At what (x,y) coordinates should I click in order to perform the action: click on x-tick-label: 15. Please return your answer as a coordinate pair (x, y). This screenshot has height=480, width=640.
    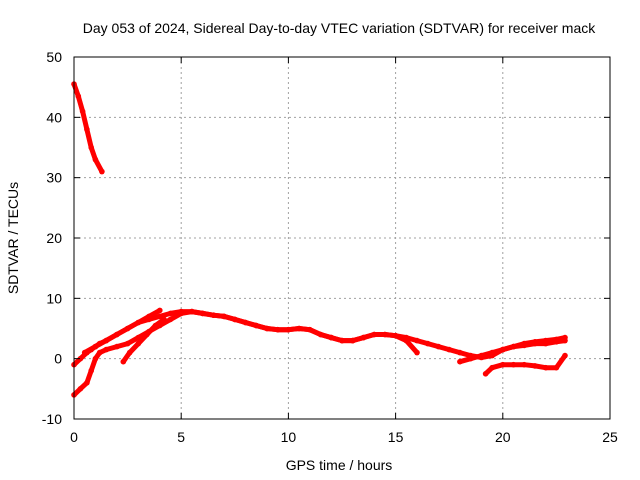
    Looking at the image, I should click on (396, 437).